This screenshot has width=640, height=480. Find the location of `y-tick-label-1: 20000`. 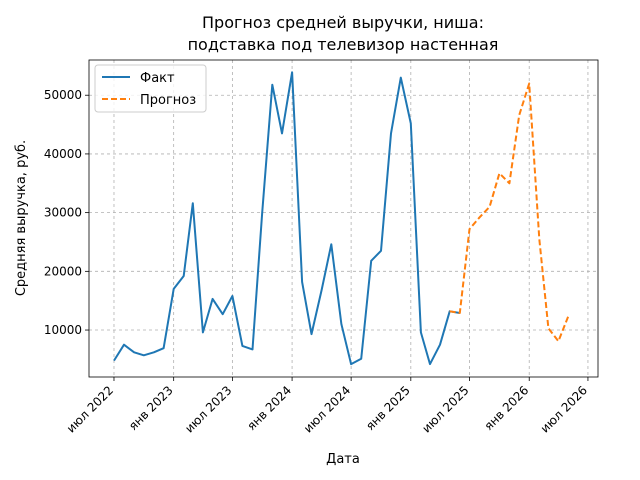

y-tick-label-1: 20000 is located at coordinates (63, 271).